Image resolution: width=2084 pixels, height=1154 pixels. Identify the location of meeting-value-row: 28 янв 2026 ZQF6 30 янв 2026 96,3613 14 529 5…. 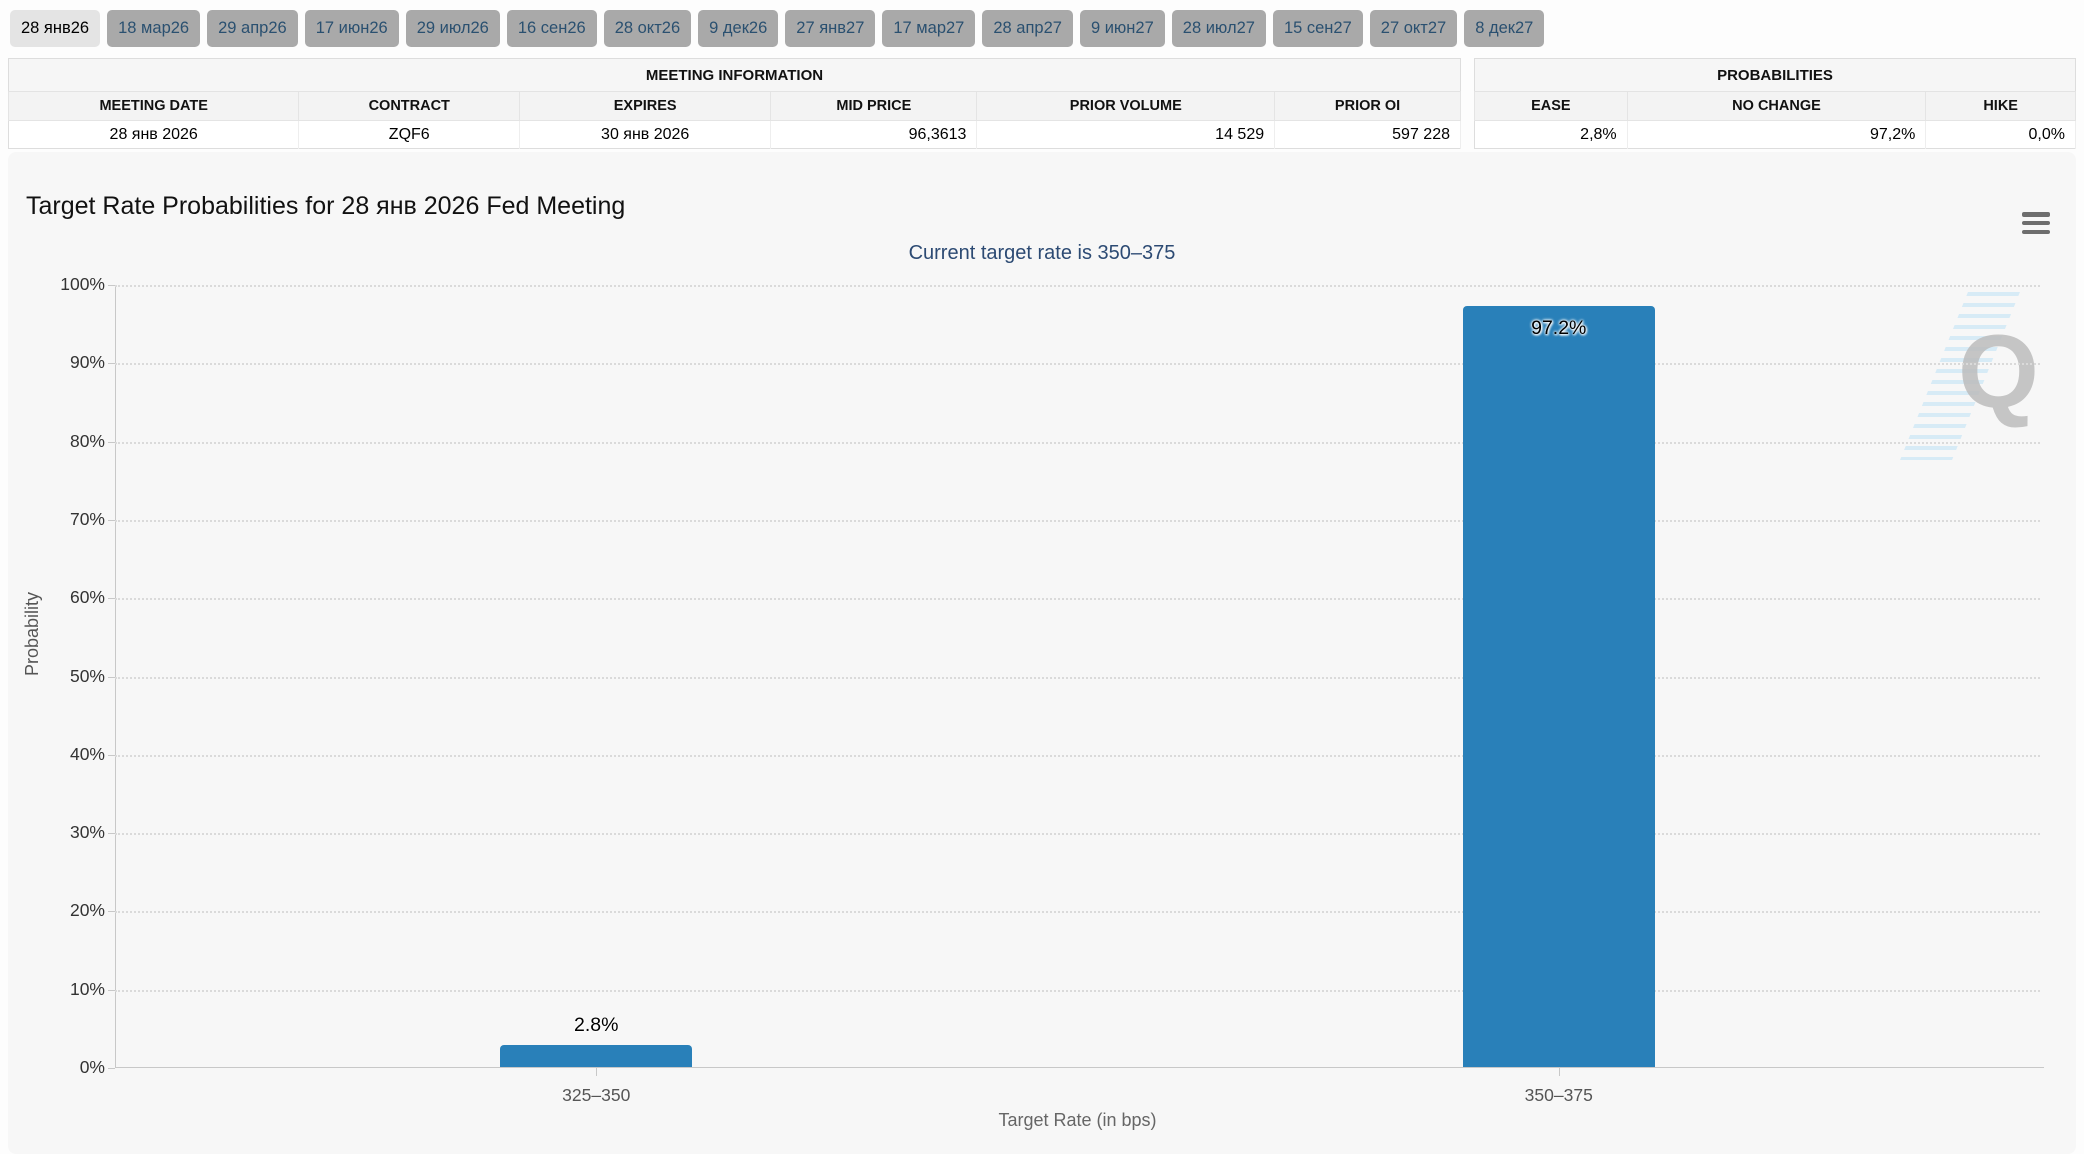
(734, 134).